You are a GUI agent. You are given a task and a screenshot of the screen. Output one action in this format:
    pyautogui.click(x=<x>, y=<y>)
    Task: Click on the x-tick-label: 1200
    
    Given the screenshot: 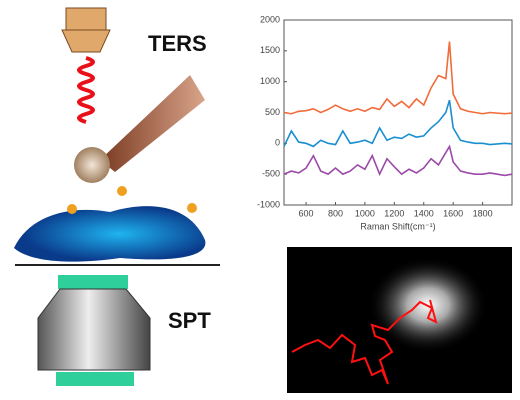 What is the action you would take?
    pyautogui.click(x=394, y=213)
    